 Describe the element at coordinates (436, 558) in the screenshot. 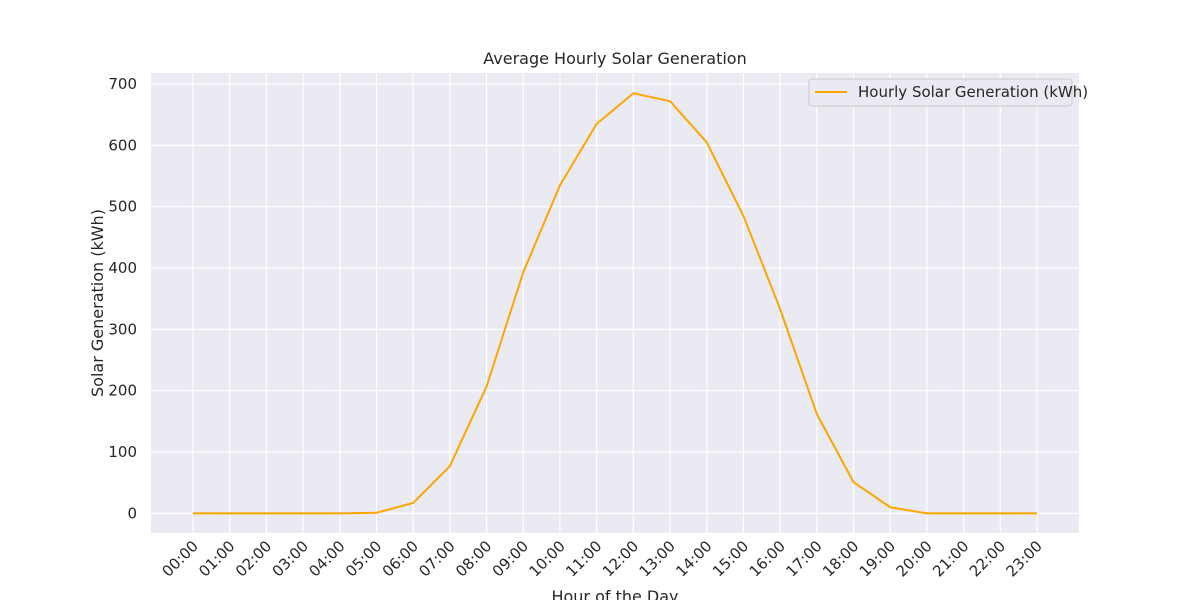

I see `x-tick-label: 07:00` at that location.